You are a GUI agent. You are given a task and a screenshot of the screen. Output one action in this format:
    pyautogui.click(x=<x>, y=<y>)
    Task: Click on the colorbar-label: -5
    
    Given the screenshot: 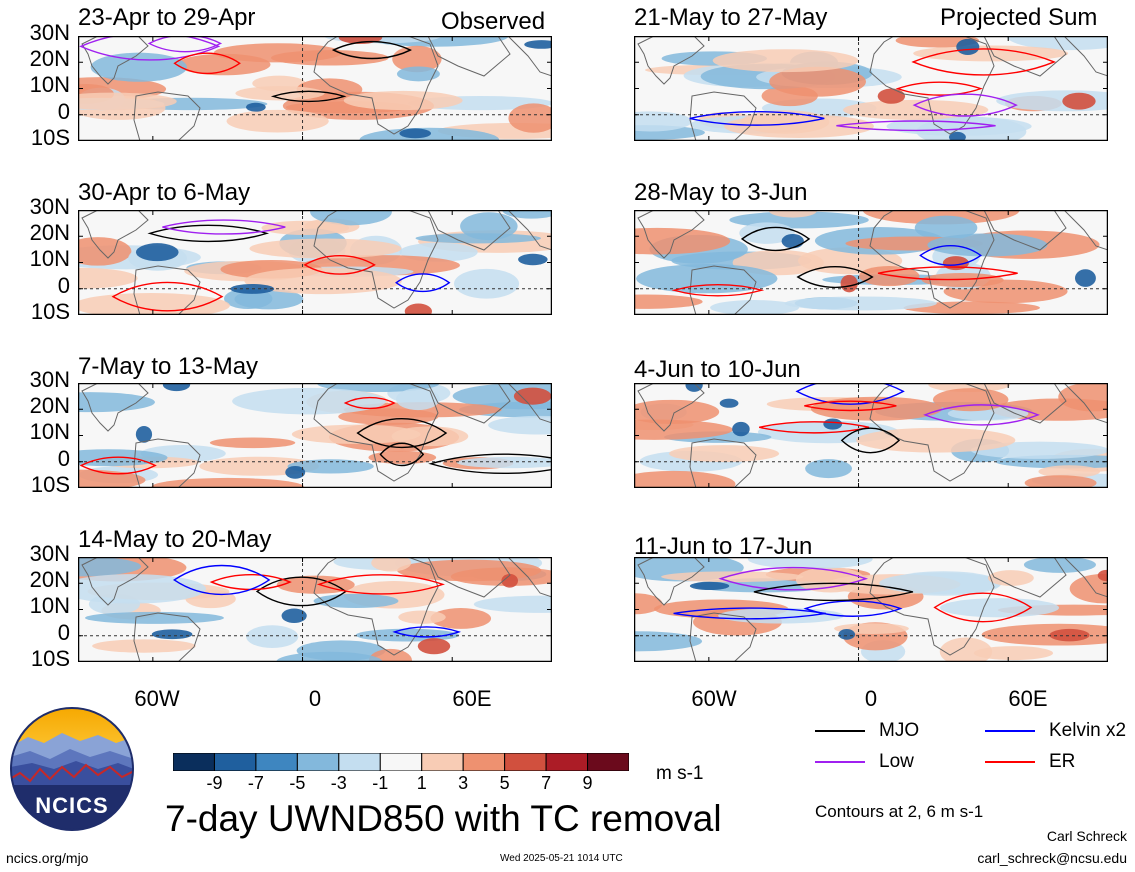 What is the action you would take?
    pyautogui.click(x=297, y=783)
    